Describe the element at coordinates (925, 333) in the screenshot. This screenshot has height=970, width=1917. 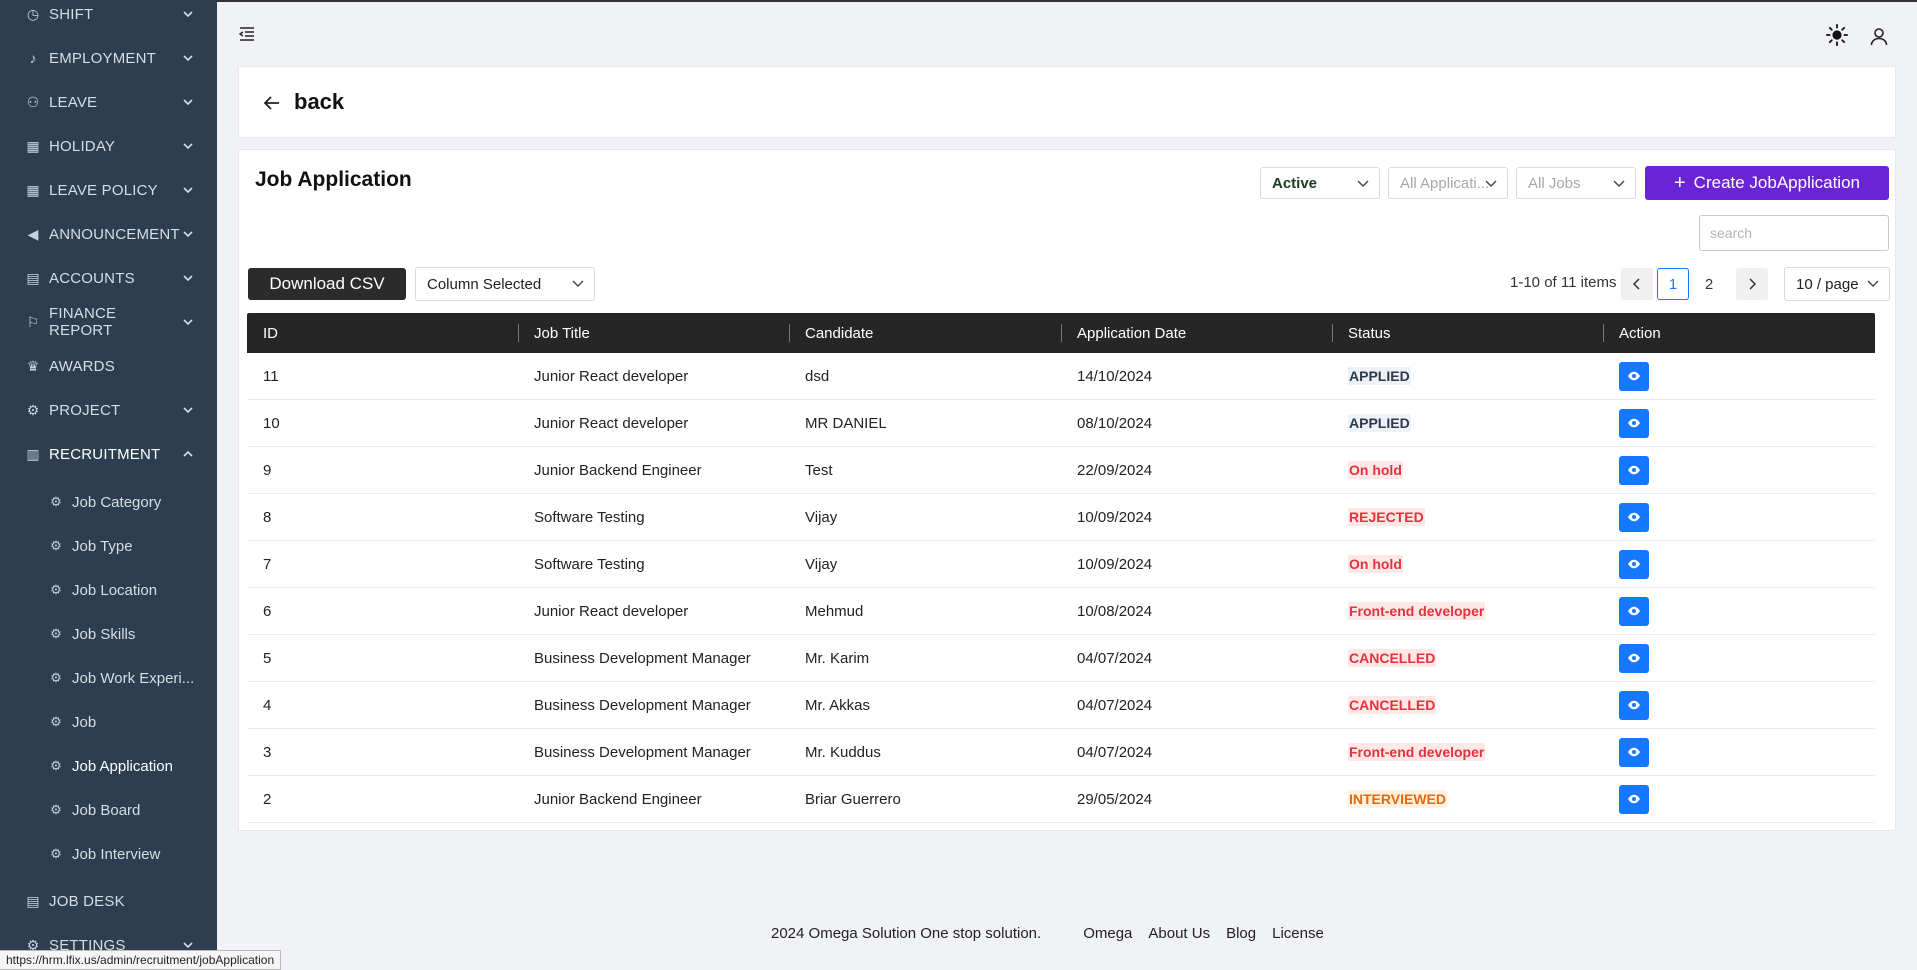
I see `column-header-candidate: Candidate` at that location.